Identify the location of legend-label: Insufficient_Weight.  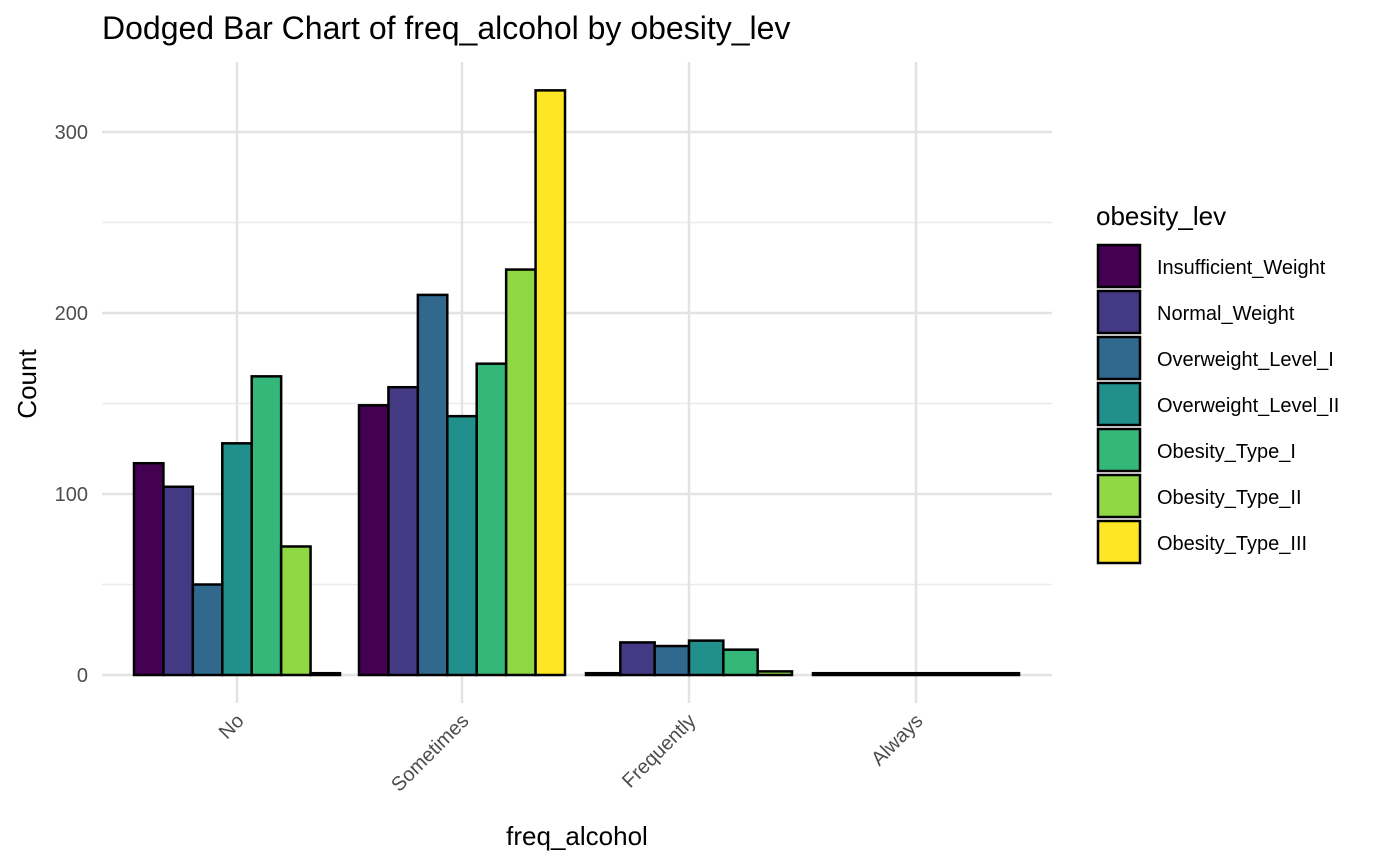
(1241, 268).